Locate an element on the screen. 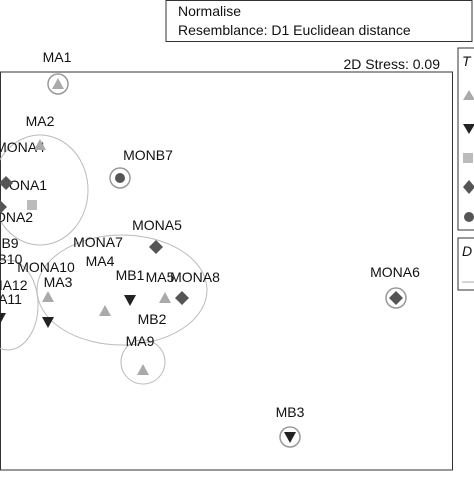 This screenshot has width=474, height=479. point-label: MA1 is located at coordinates (57, 57).